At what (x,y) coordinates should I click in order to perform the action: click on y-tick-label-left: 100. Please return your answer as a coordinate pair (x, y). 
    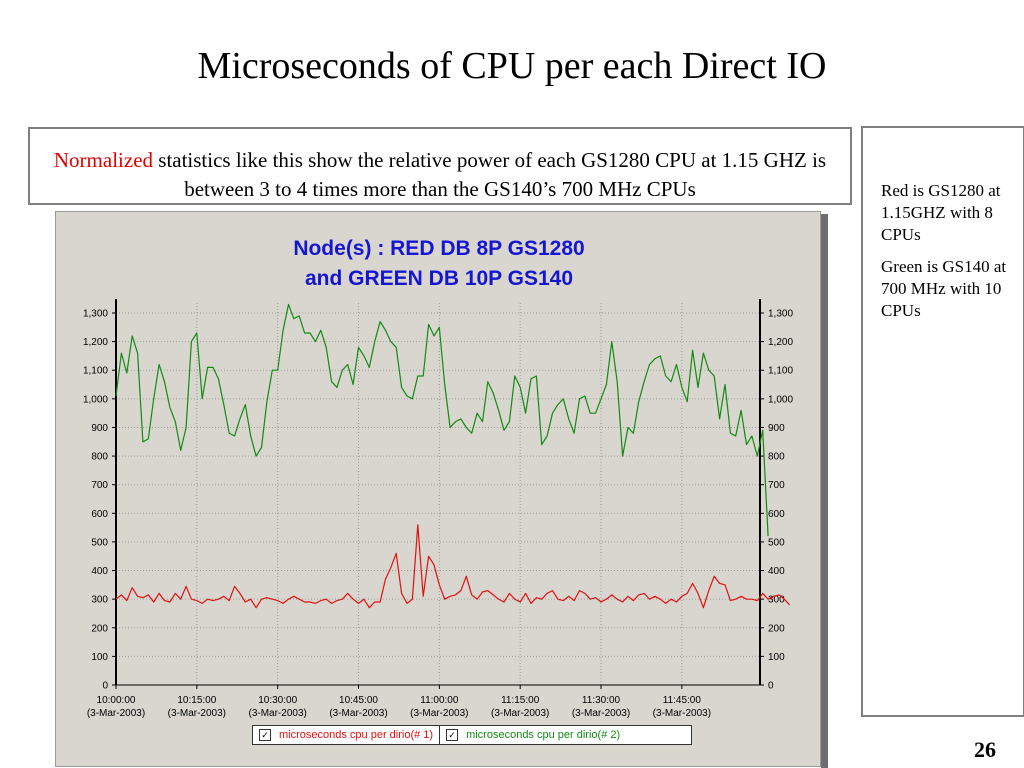
    Looking at the image, I should click on (99, 657).